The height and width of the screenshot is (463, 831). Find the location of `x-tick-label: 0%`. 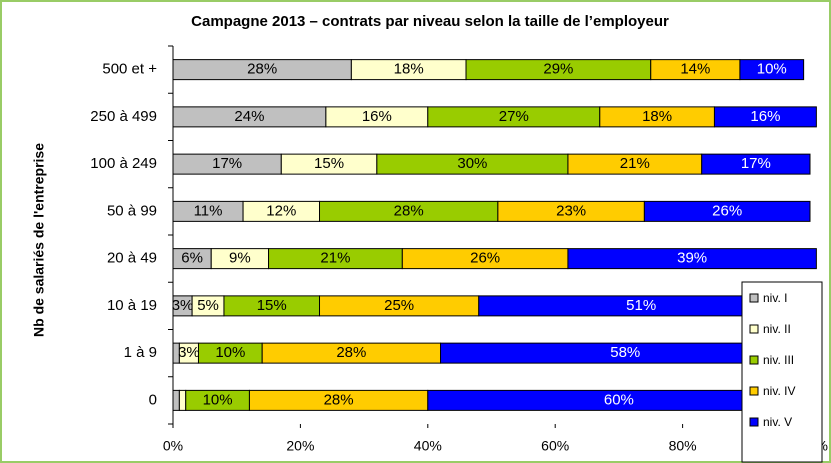

x-tick-label: 0% is located at coordinates (173, 446).